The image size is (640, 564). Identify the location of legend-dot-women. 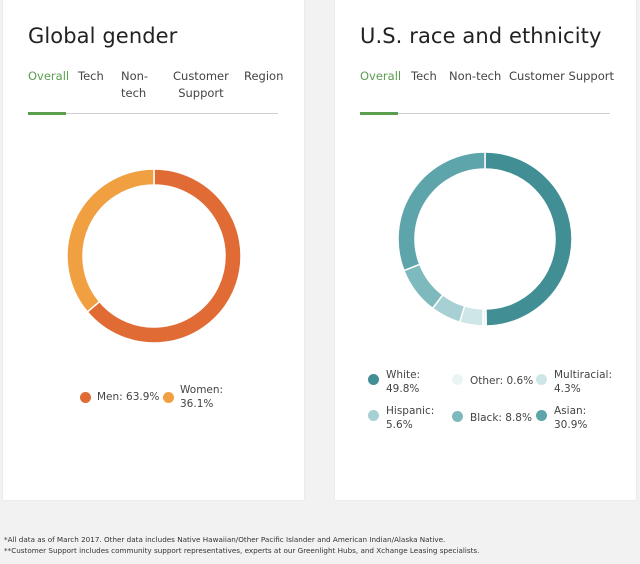
(168, 397).